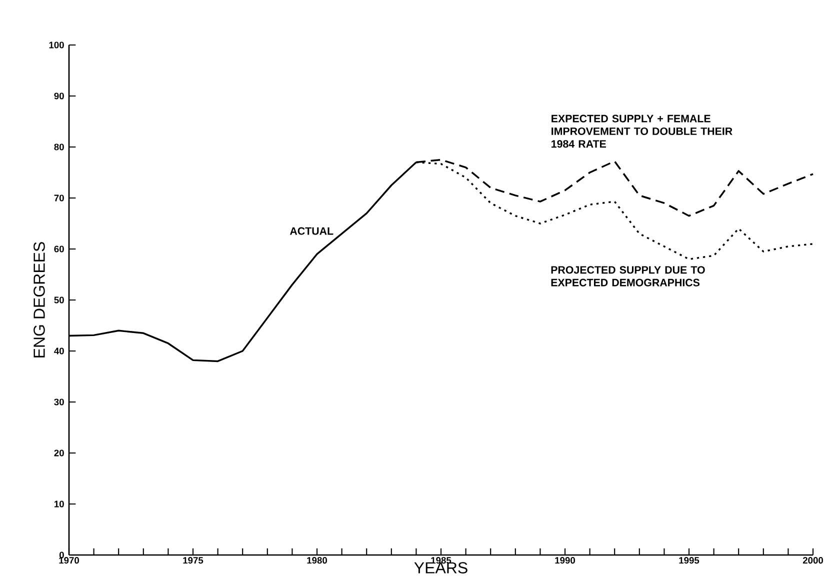  I want to click on x-tick-label: 1990, so click(565, 560).